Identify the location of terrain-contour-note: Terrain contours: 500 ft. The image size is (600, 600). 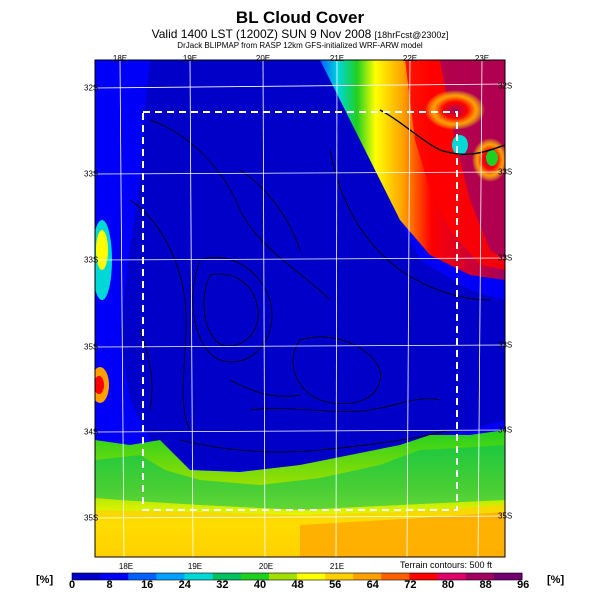
(446, 565).